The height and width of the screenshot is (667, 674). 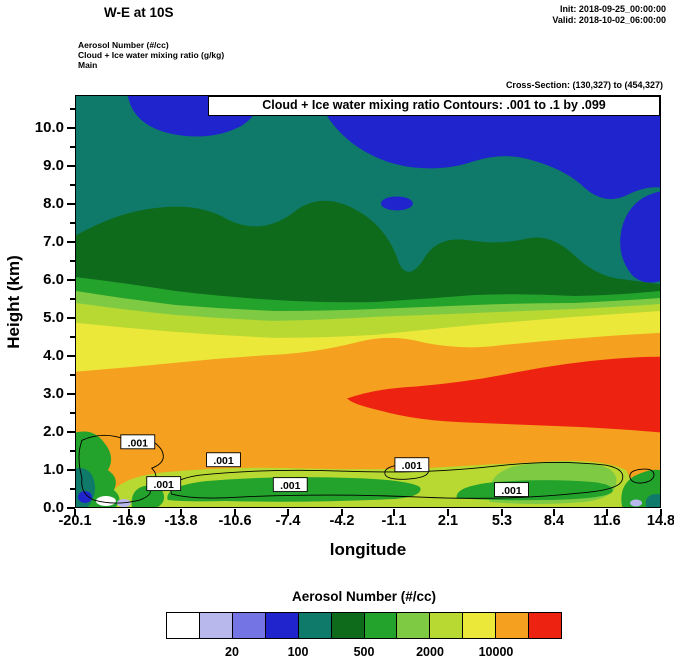 What do you see at coordinates (394, 521) in the screenshot?
I see `x-tick-label: -1.1` at bounding box center [394, 521].